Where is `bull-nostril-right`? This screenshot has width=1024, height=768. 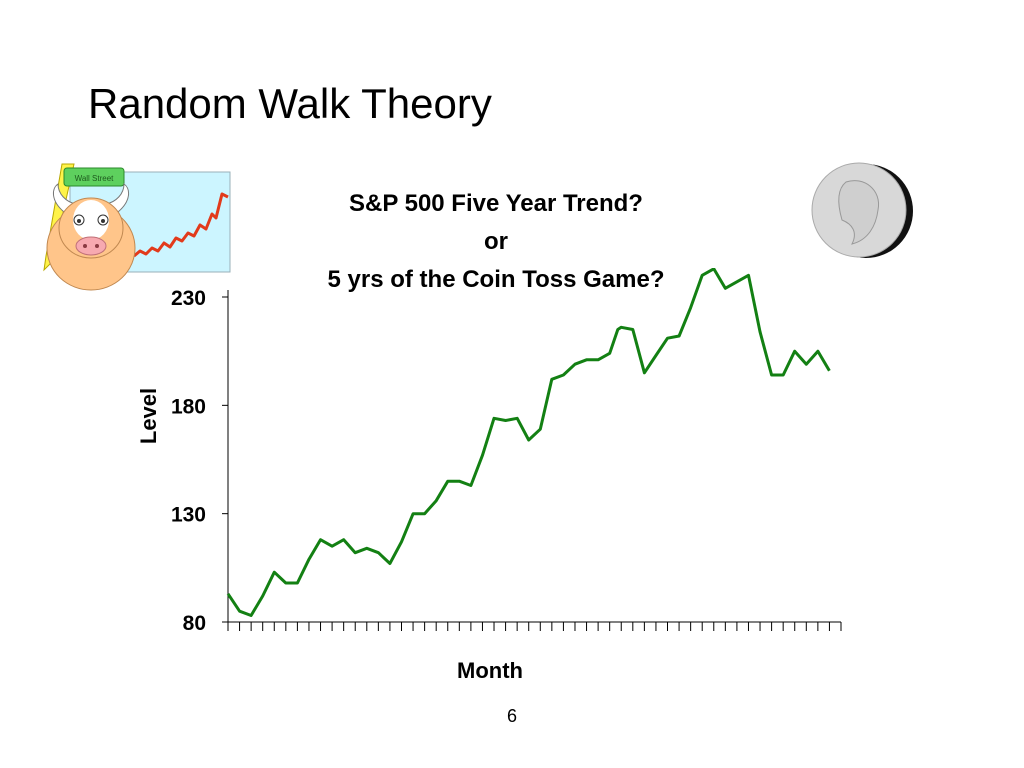
bull-nostril-right is located at coordinates (97, 246).